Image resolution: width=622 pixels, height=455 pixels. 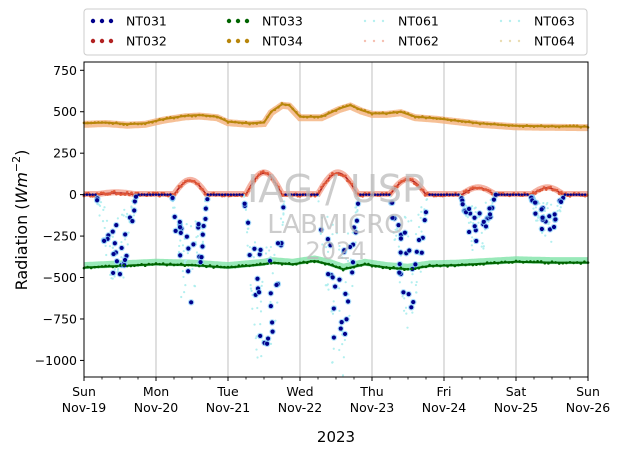 What do you see at coordinates (264, 41) in the screenshot?
I see `legend-entry-nt034: NT034` at bounding box center [264, 41].